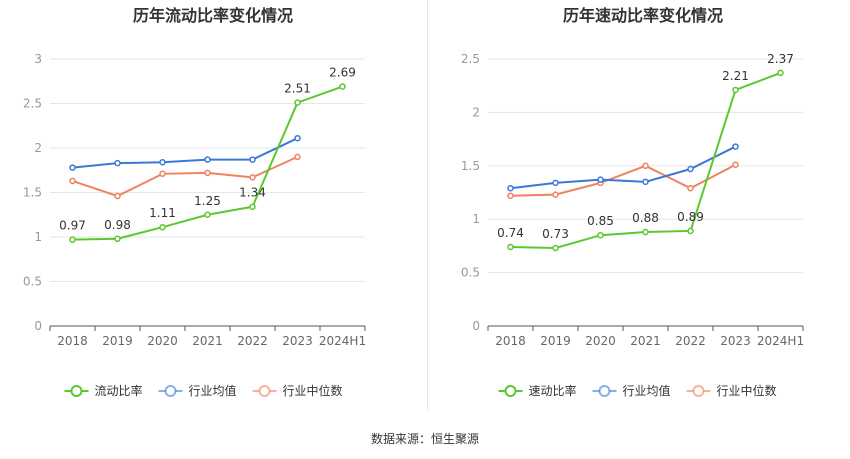  Describe the element at coordinates (476, 326) in the screenshot. I see `y-tick-label: 0` at that location.